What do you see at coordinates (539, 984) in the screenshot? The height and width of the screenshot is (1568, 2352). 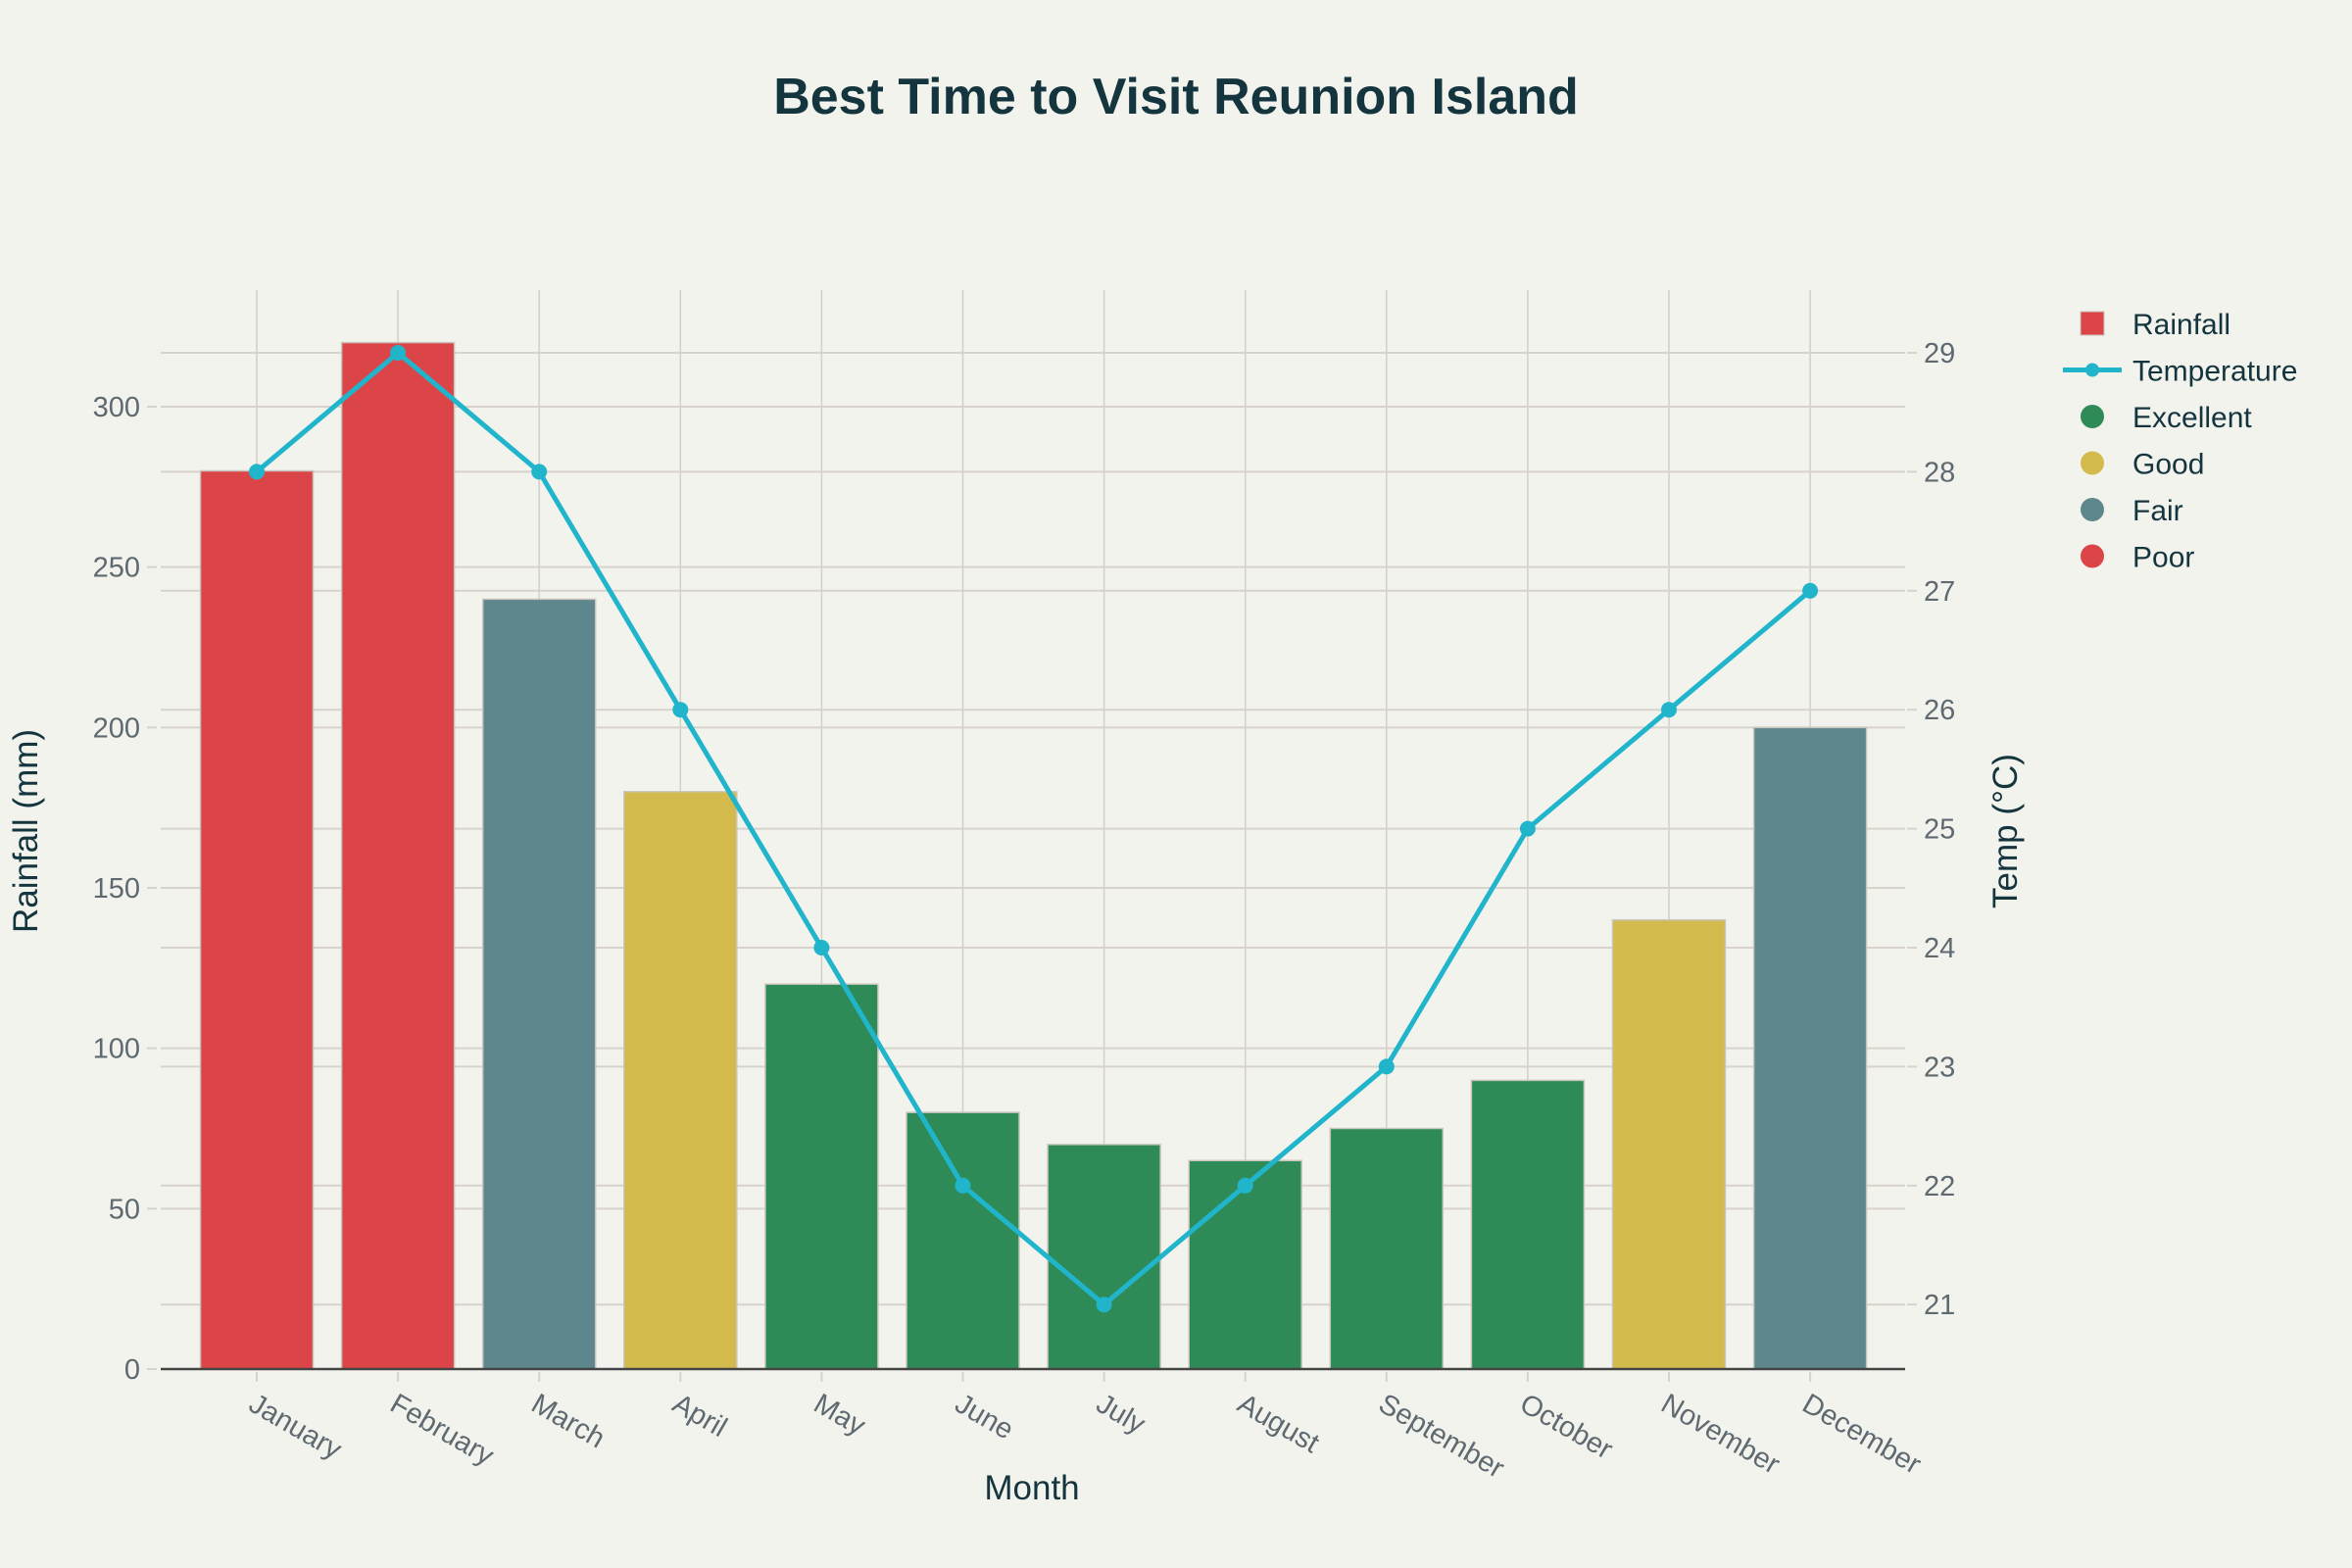 I see `bar-march` at bounding box center [539, 984].